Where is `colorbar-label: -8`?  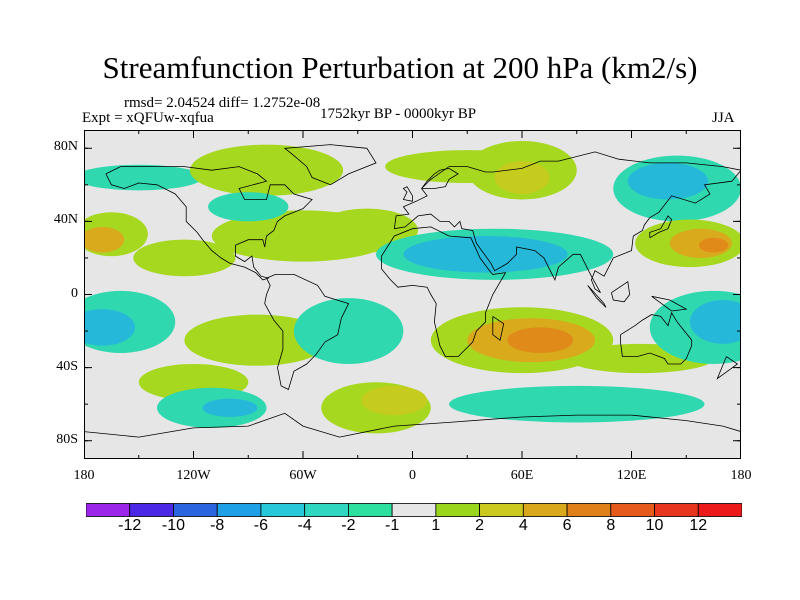
colorbar-label: -8 is located at coordinates (217, 525).